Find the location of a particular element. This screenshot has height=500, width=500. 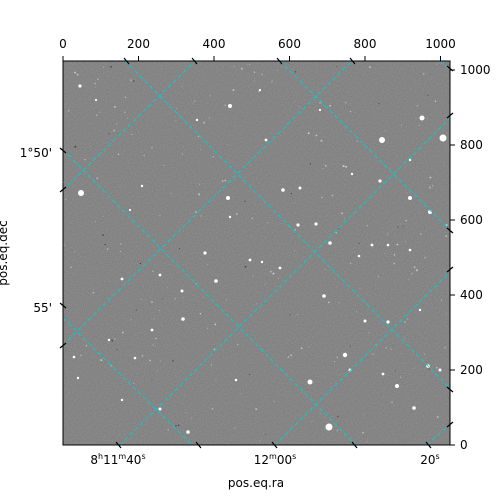

ra-grid-line is located at coordinates (364, 146).